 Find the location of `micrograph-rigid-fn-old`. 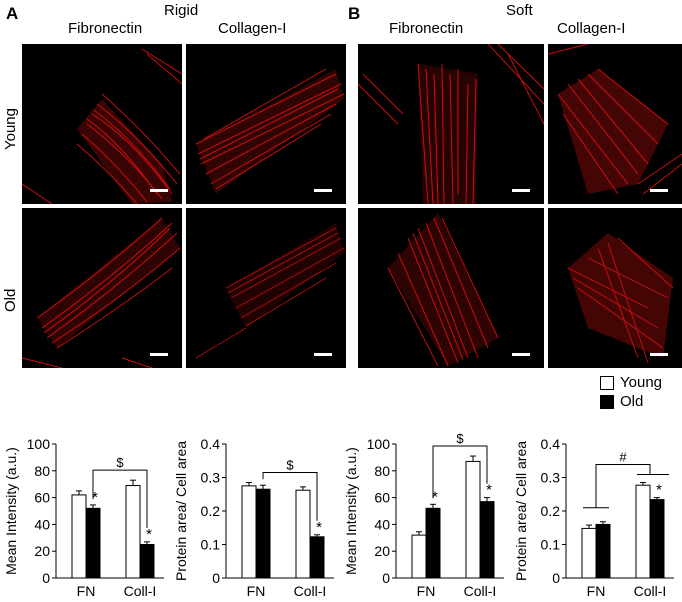

micrograph-rigid-fn-old is located at coordinates (102, 288).